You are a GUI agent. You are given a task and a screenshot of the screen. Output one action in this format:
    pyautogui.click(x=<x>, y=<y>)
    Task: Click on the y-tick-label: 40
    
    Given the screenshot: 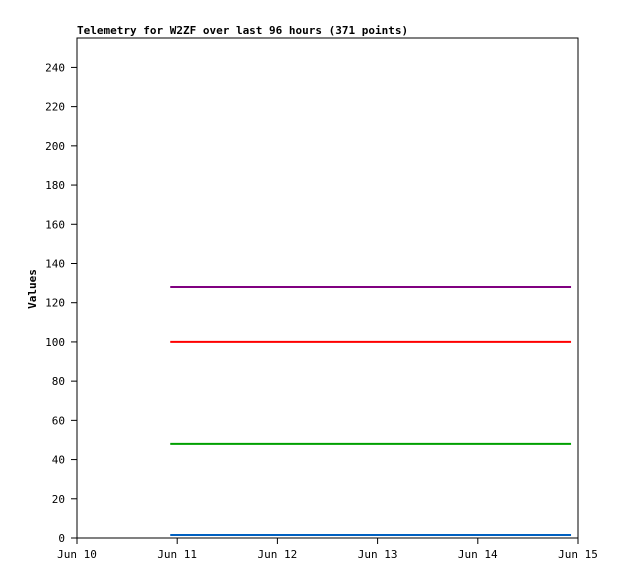 What is the action you would take?
    pyautogui.click(x=58, y=460)
    